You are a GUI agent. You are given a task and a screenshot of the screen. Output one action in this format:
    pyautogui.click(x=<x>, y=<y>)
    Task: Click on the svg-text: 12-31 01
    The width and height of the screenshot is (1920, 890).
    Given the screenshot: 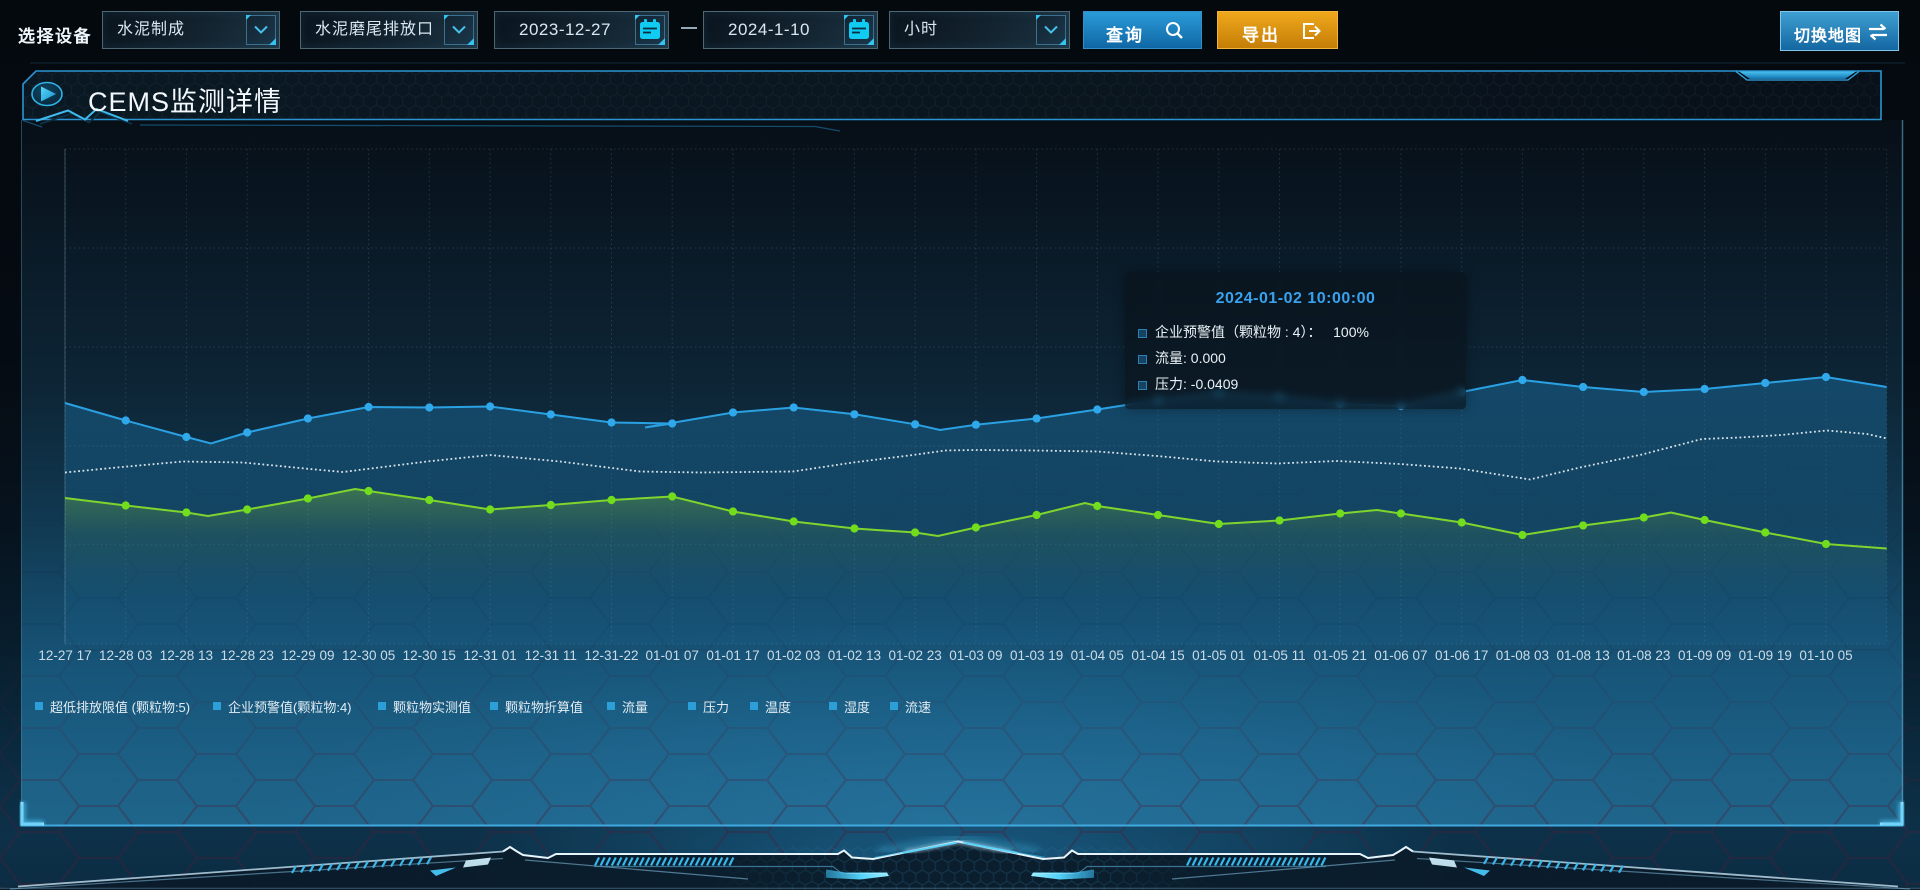 What is the action you would take?
    pyautogui.click(x=489, y=655)
    